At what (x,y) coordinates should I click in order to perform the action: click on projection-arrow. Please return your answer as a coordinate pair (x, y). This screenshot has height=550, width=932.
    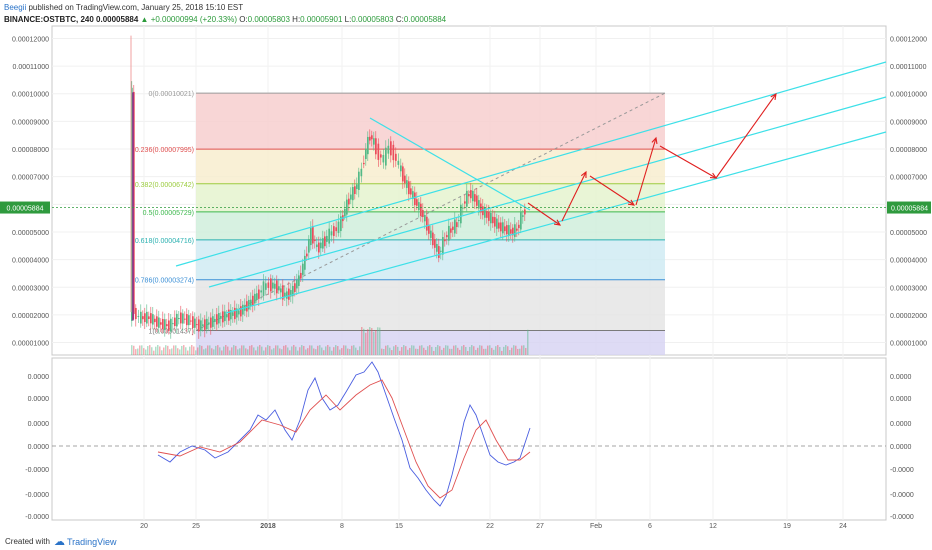
    Looking at the image, I should click on (544, 214).